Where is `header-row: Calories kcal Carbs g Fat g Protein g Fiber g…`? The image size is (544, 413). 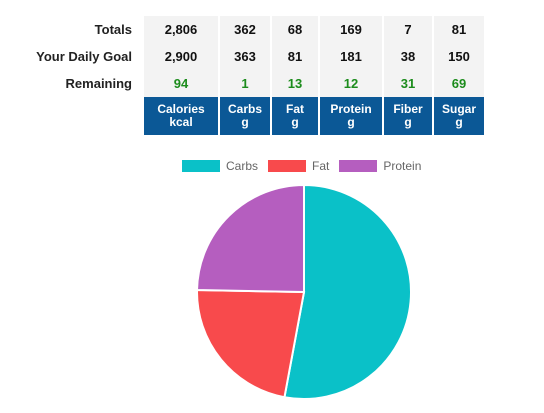
header-row: Calories kcal Carbs g Fat g Protein g Fiber g… is located at coordinates (252, 116).